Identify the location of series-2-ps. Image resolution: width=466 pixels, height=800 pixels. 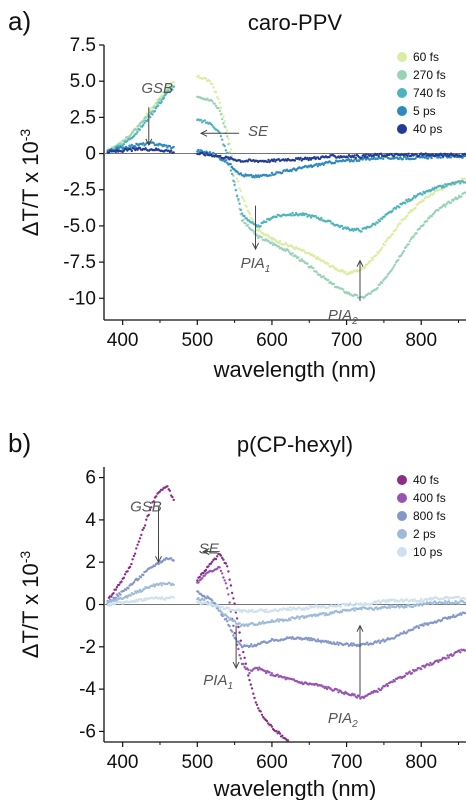
(286, 604).